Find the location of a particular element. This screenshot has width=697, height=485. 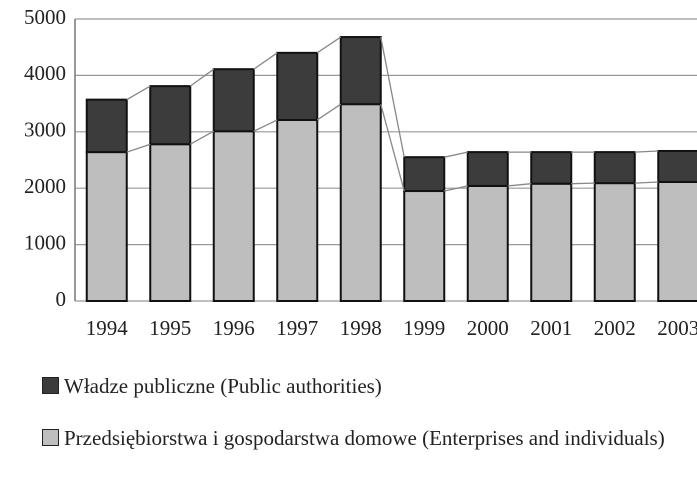

x-tick-label: 1995 is located at coordinates (170, 328).